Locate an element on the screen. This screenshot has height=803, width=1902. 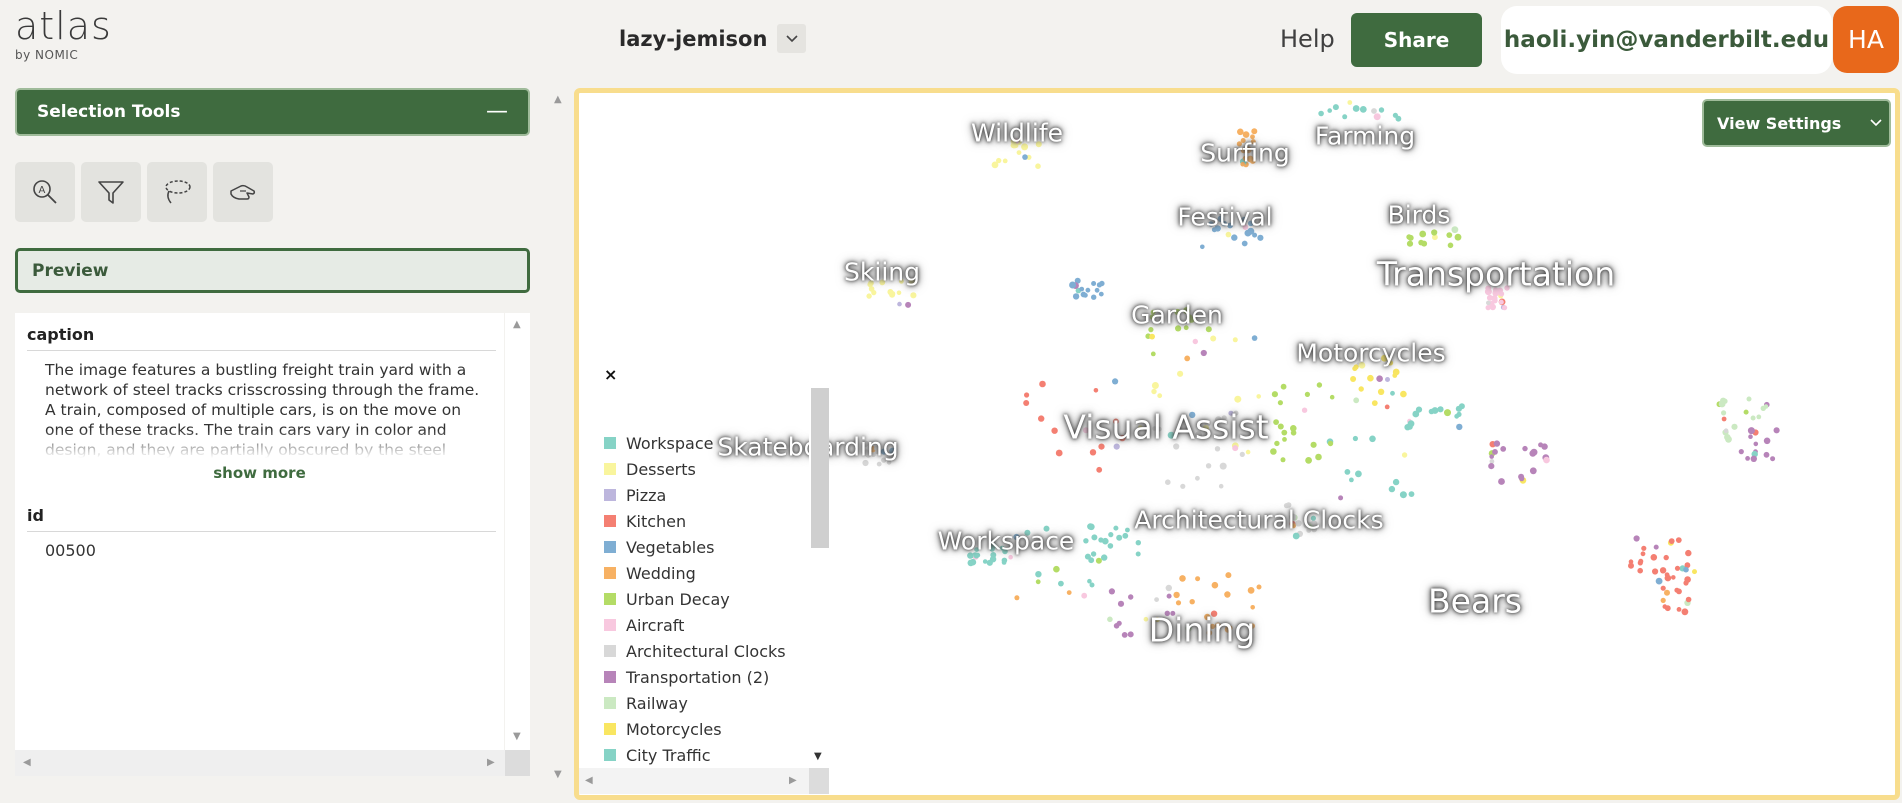
scroll-up-icon: ▲ is located at coordinates (517, 324).